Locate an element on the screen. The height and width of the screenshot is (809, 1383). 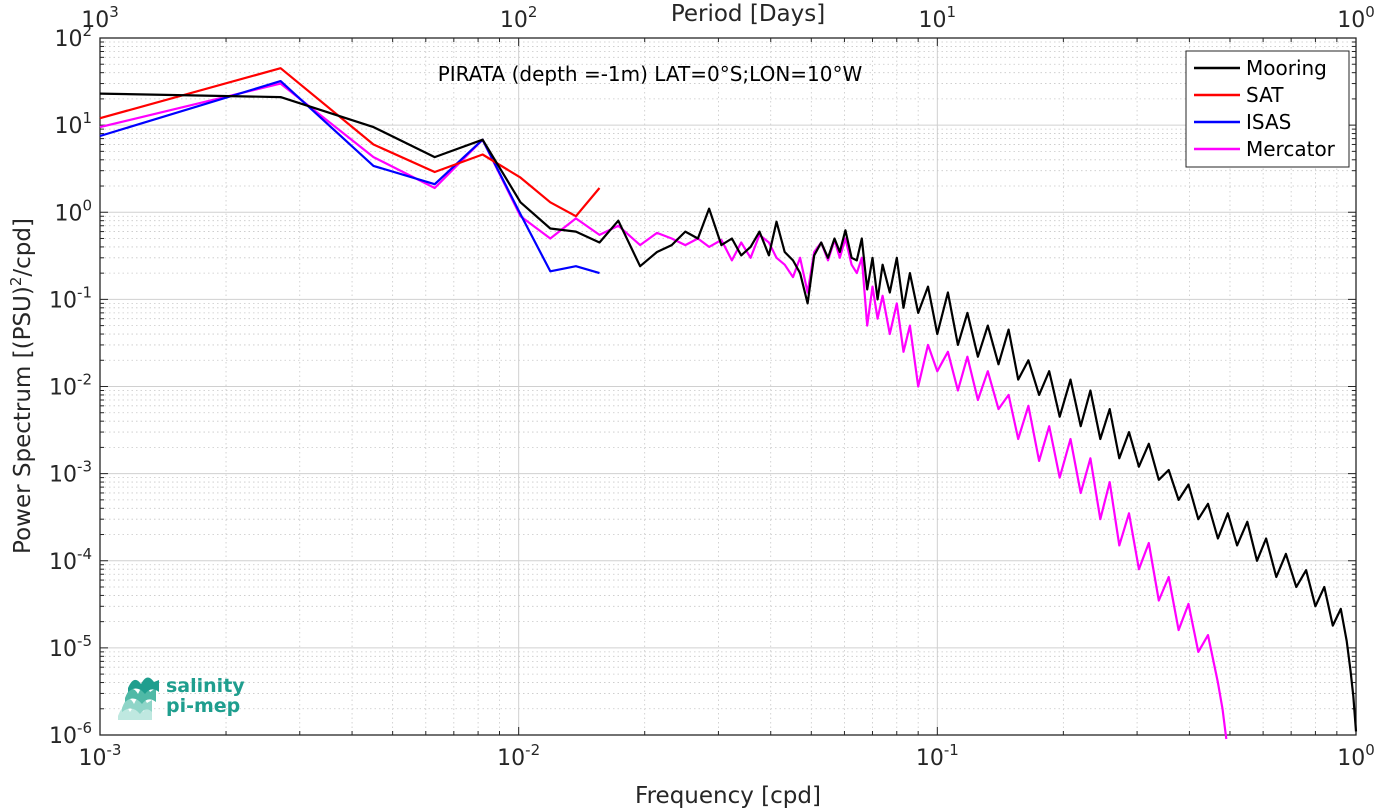
chart-annotation: PIRATA (depth =-1m) LAT=0°S;LON=10°W is located at coordinates (650, 74).